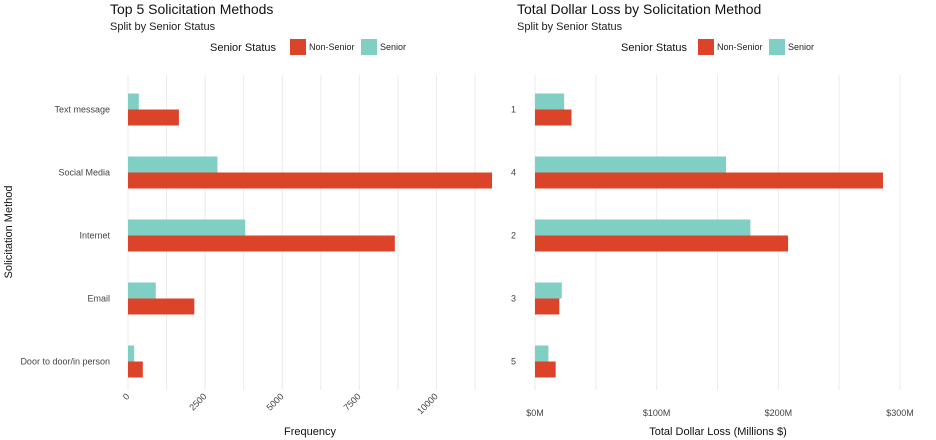 The width and height of the screenshot is (936, 440). Describe the element at coordinates (513, 236) in the screenshot. I see `y-tick-label: 2` at that location.